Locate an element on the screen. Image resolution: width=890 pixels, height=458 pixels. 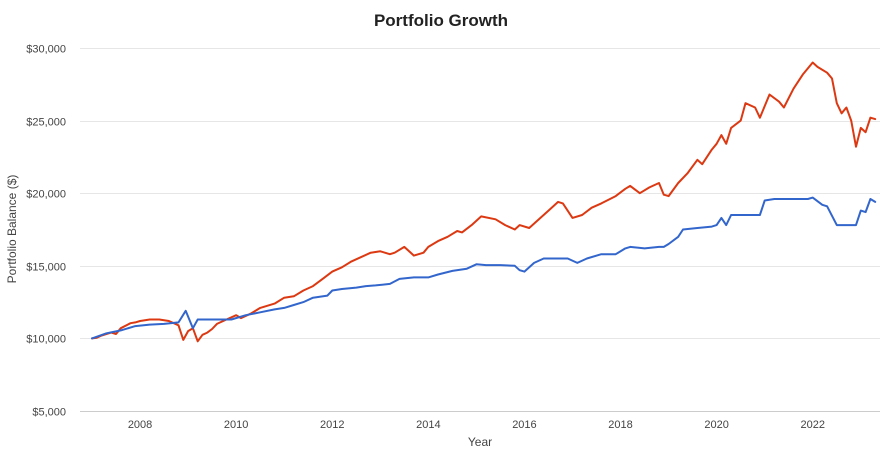
x-tick-label: 2010 is located at coordinates (236, 425).